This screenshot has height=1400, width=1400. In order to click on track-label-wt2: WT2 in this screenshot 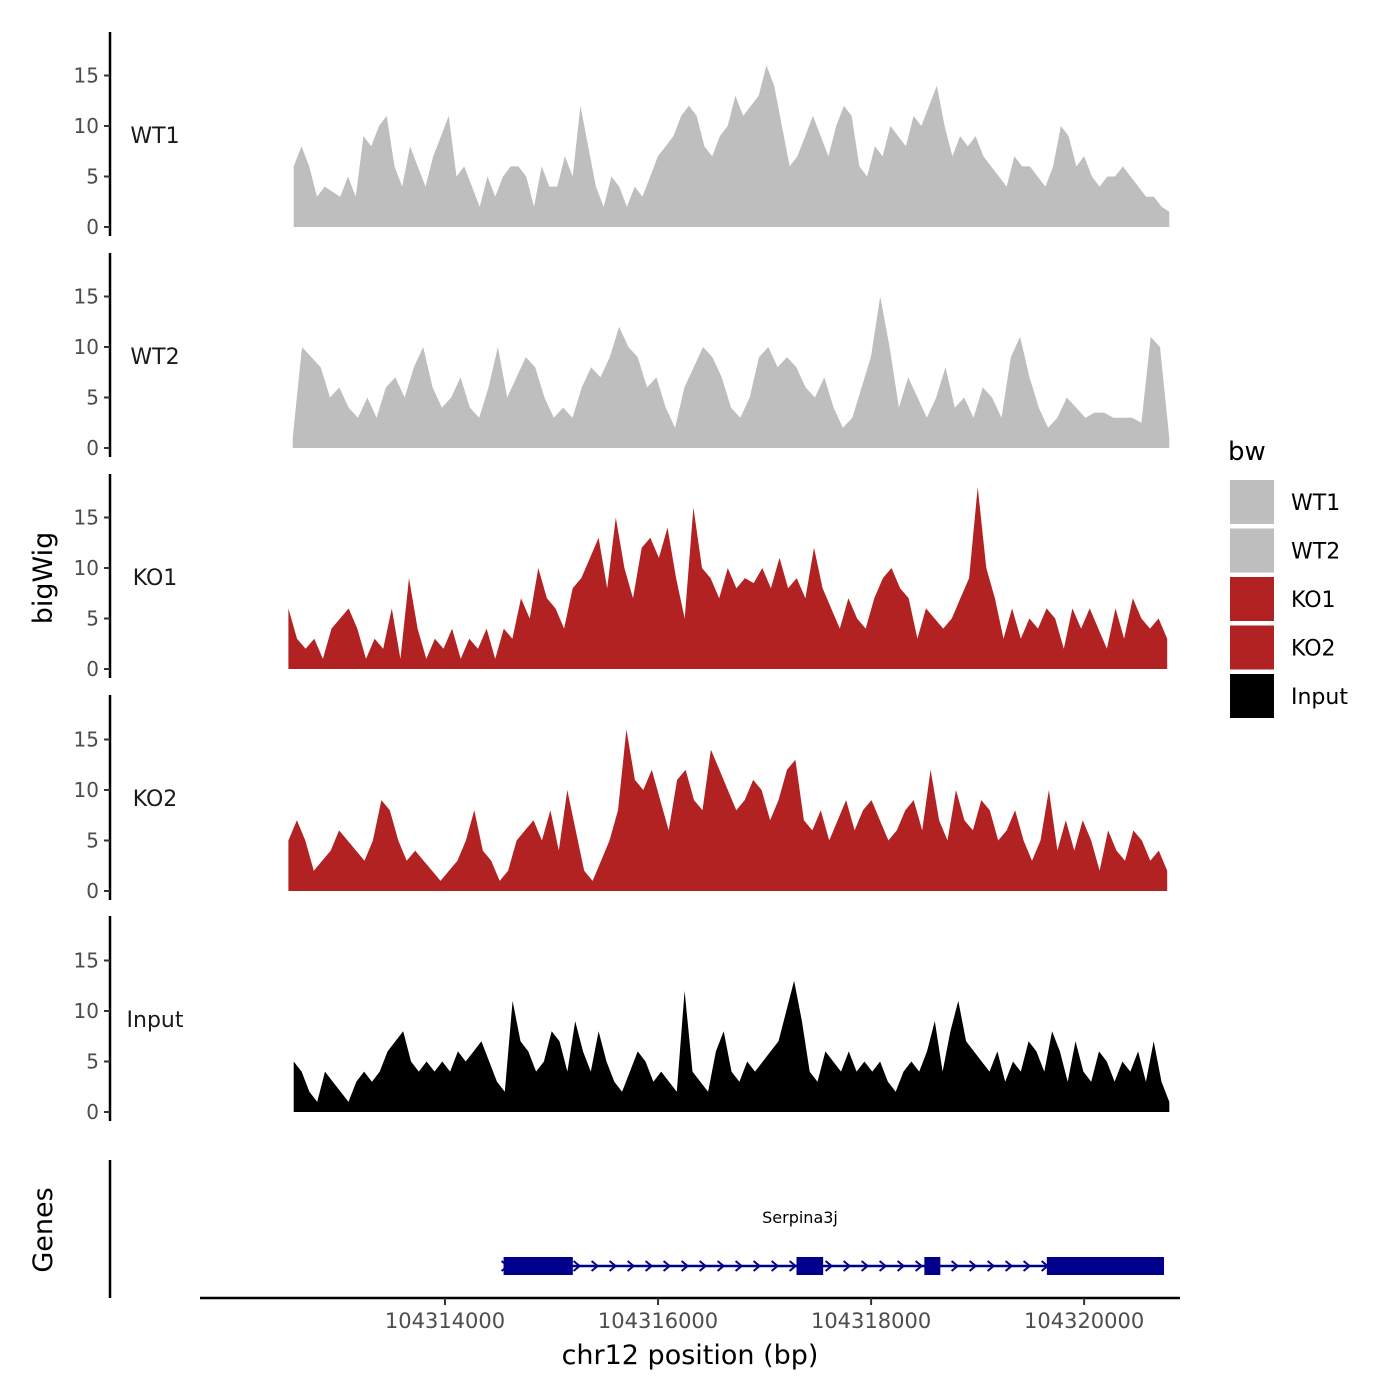, I will do `click(154, 357)`.